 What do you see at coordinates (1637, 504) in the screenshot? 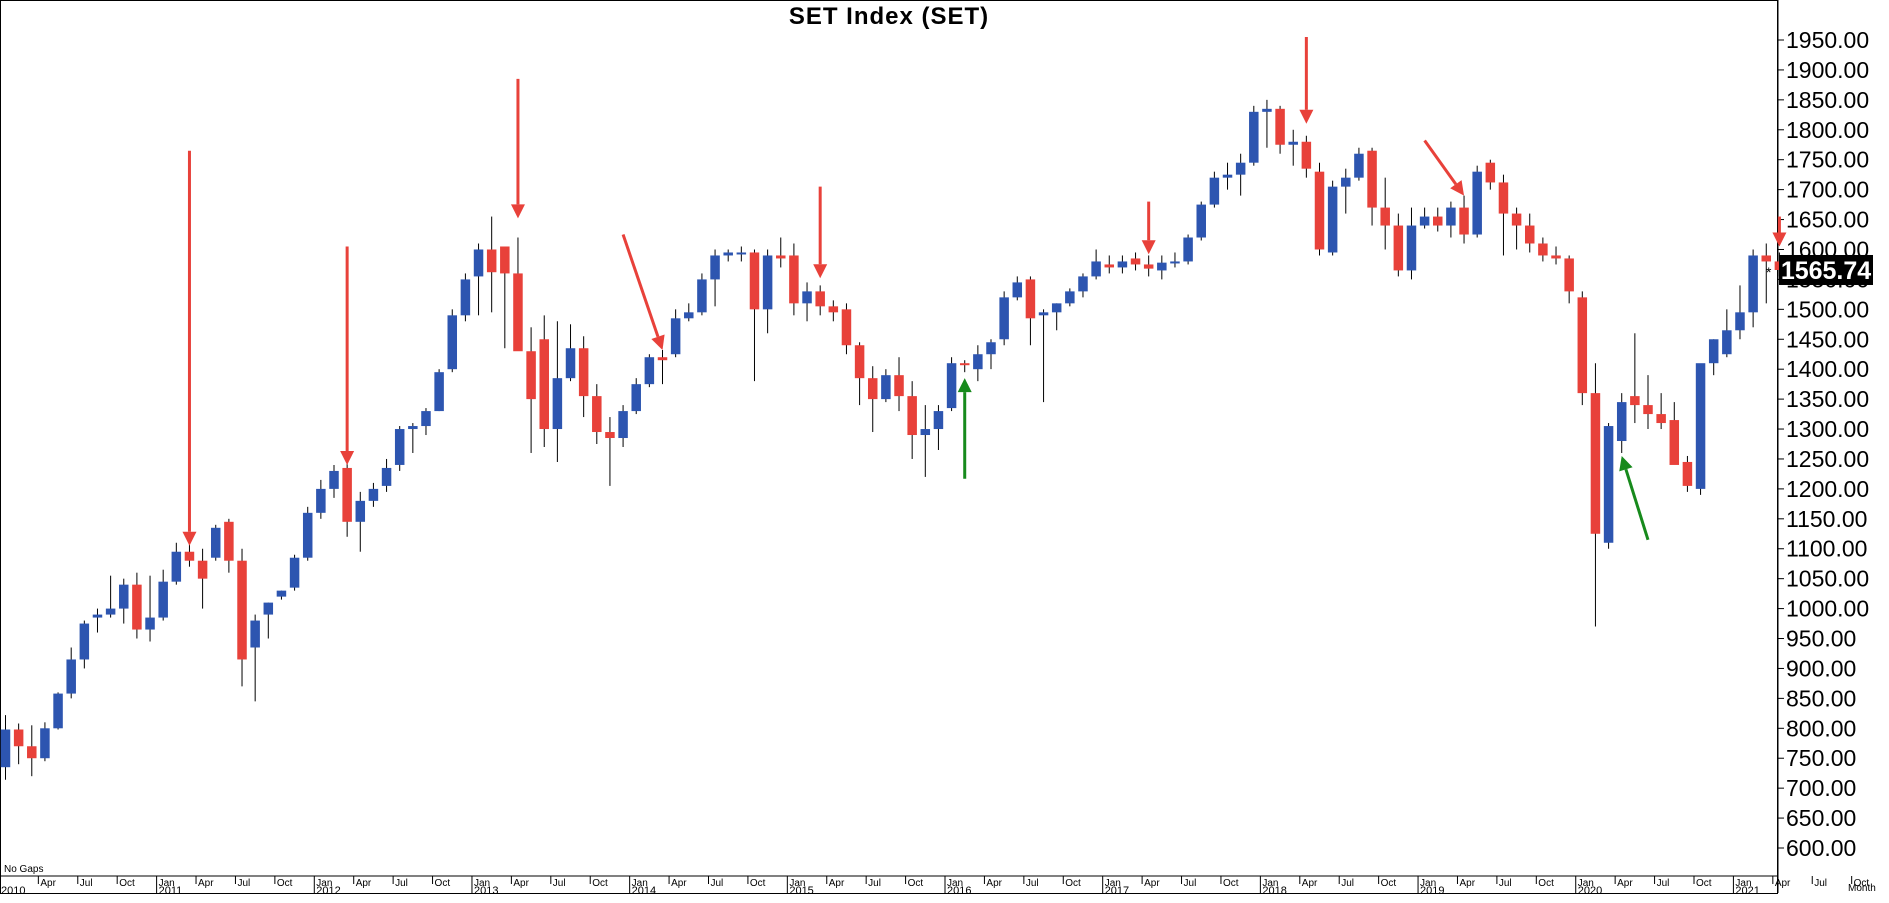
I see `arrow-shaft` at bounding box center [1637, 504].